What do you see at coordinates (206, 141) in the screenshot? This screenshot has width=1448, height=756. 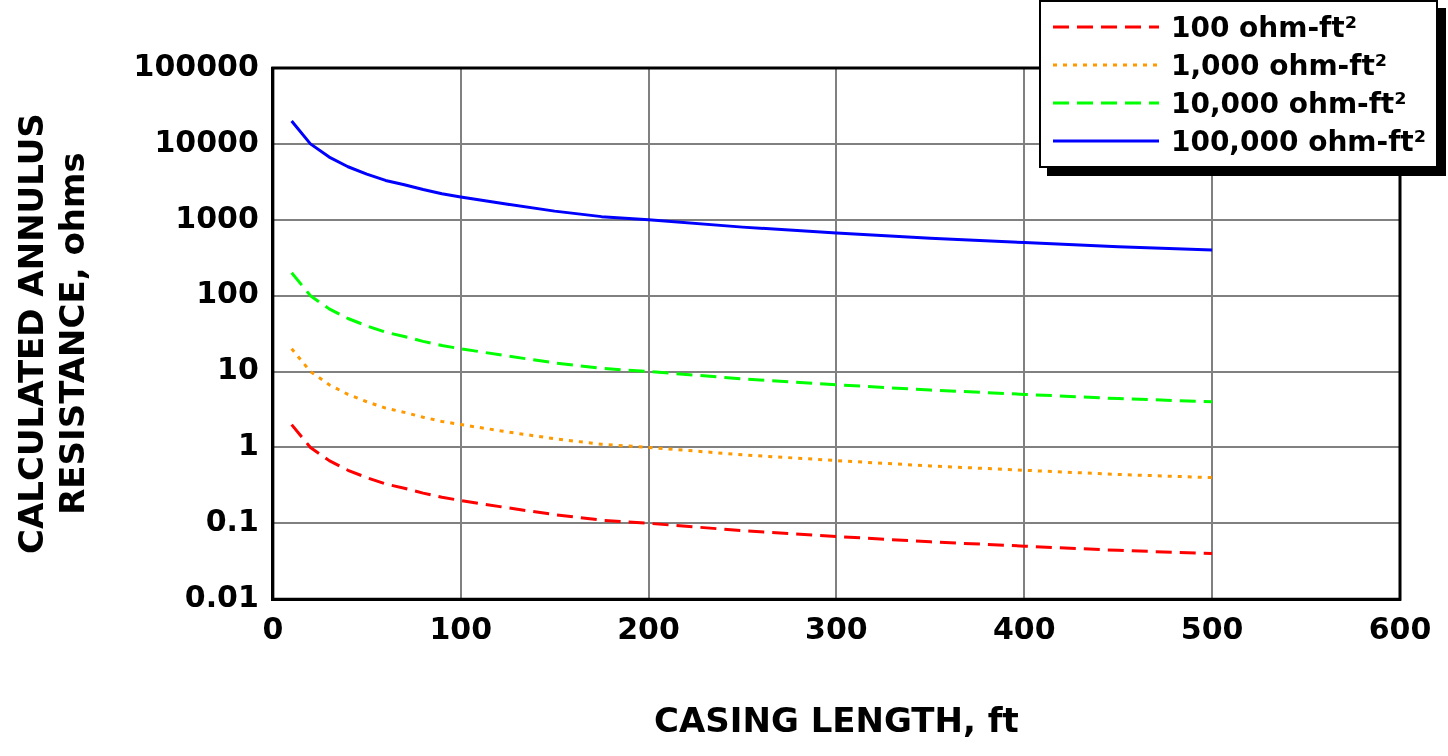 I see `y-tick-label: 10000` at bounding box center [206, 141].